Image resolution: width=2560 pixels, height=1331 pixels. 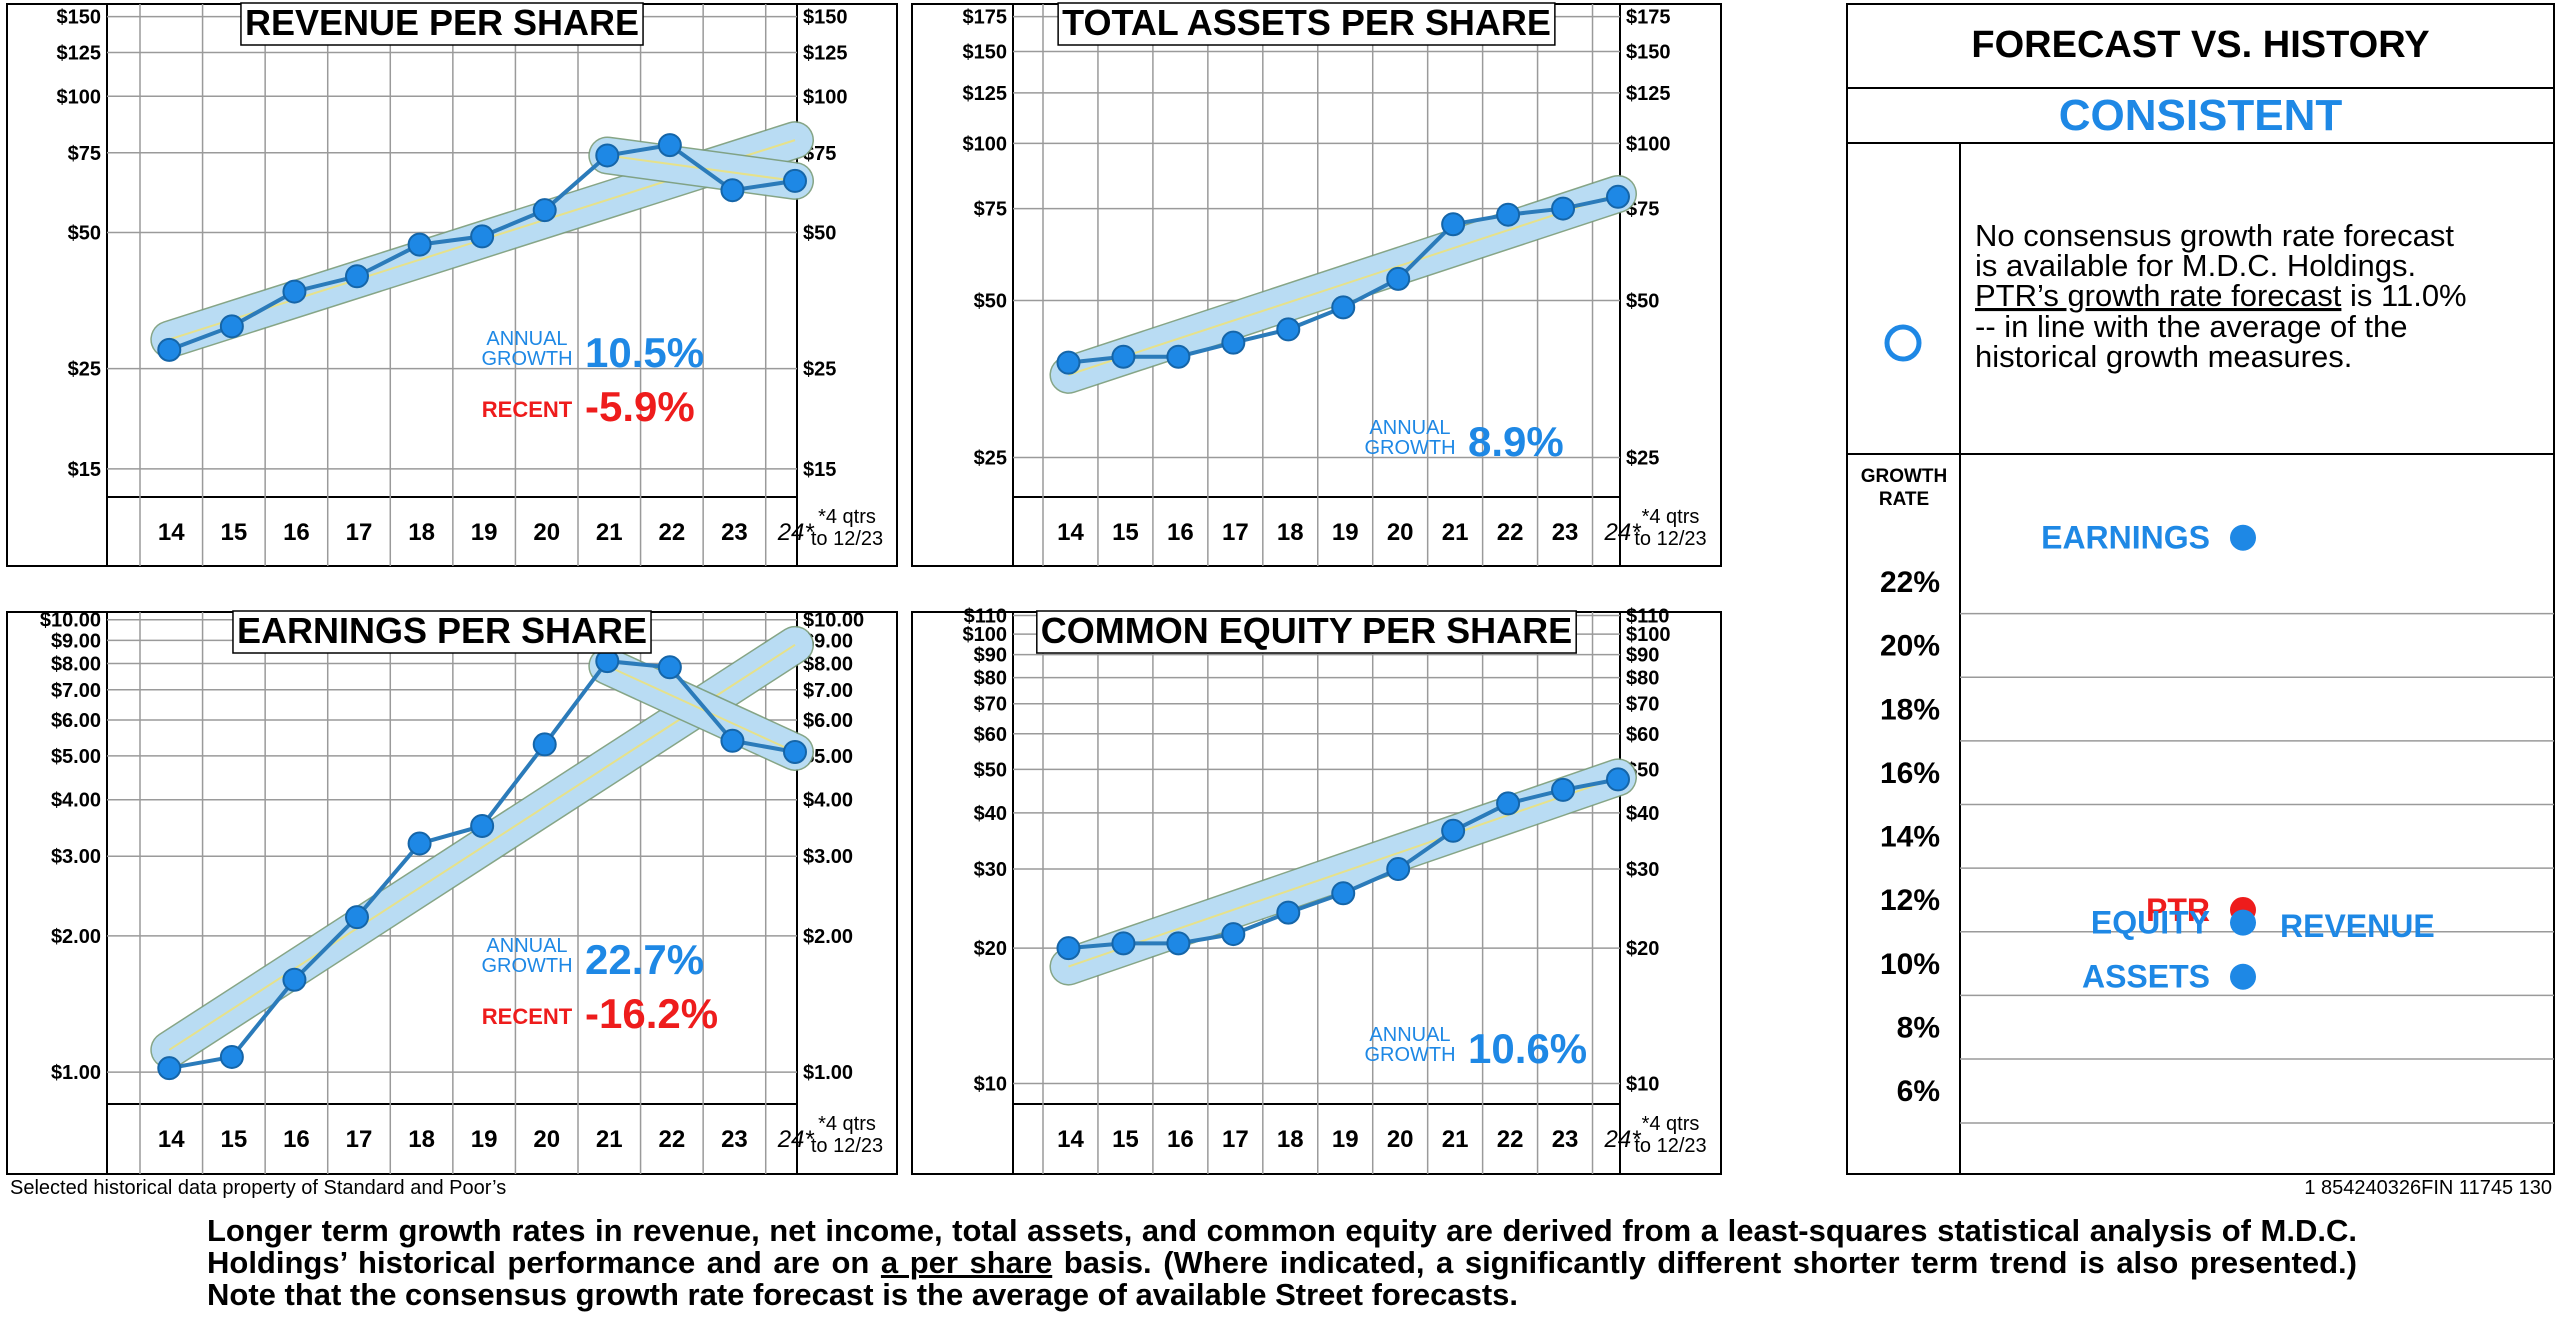 What do you see at coordinates (828, 937) in the screenshot?
I see `y-tick-label-right: $2.00` at bounding box center [828, 937].